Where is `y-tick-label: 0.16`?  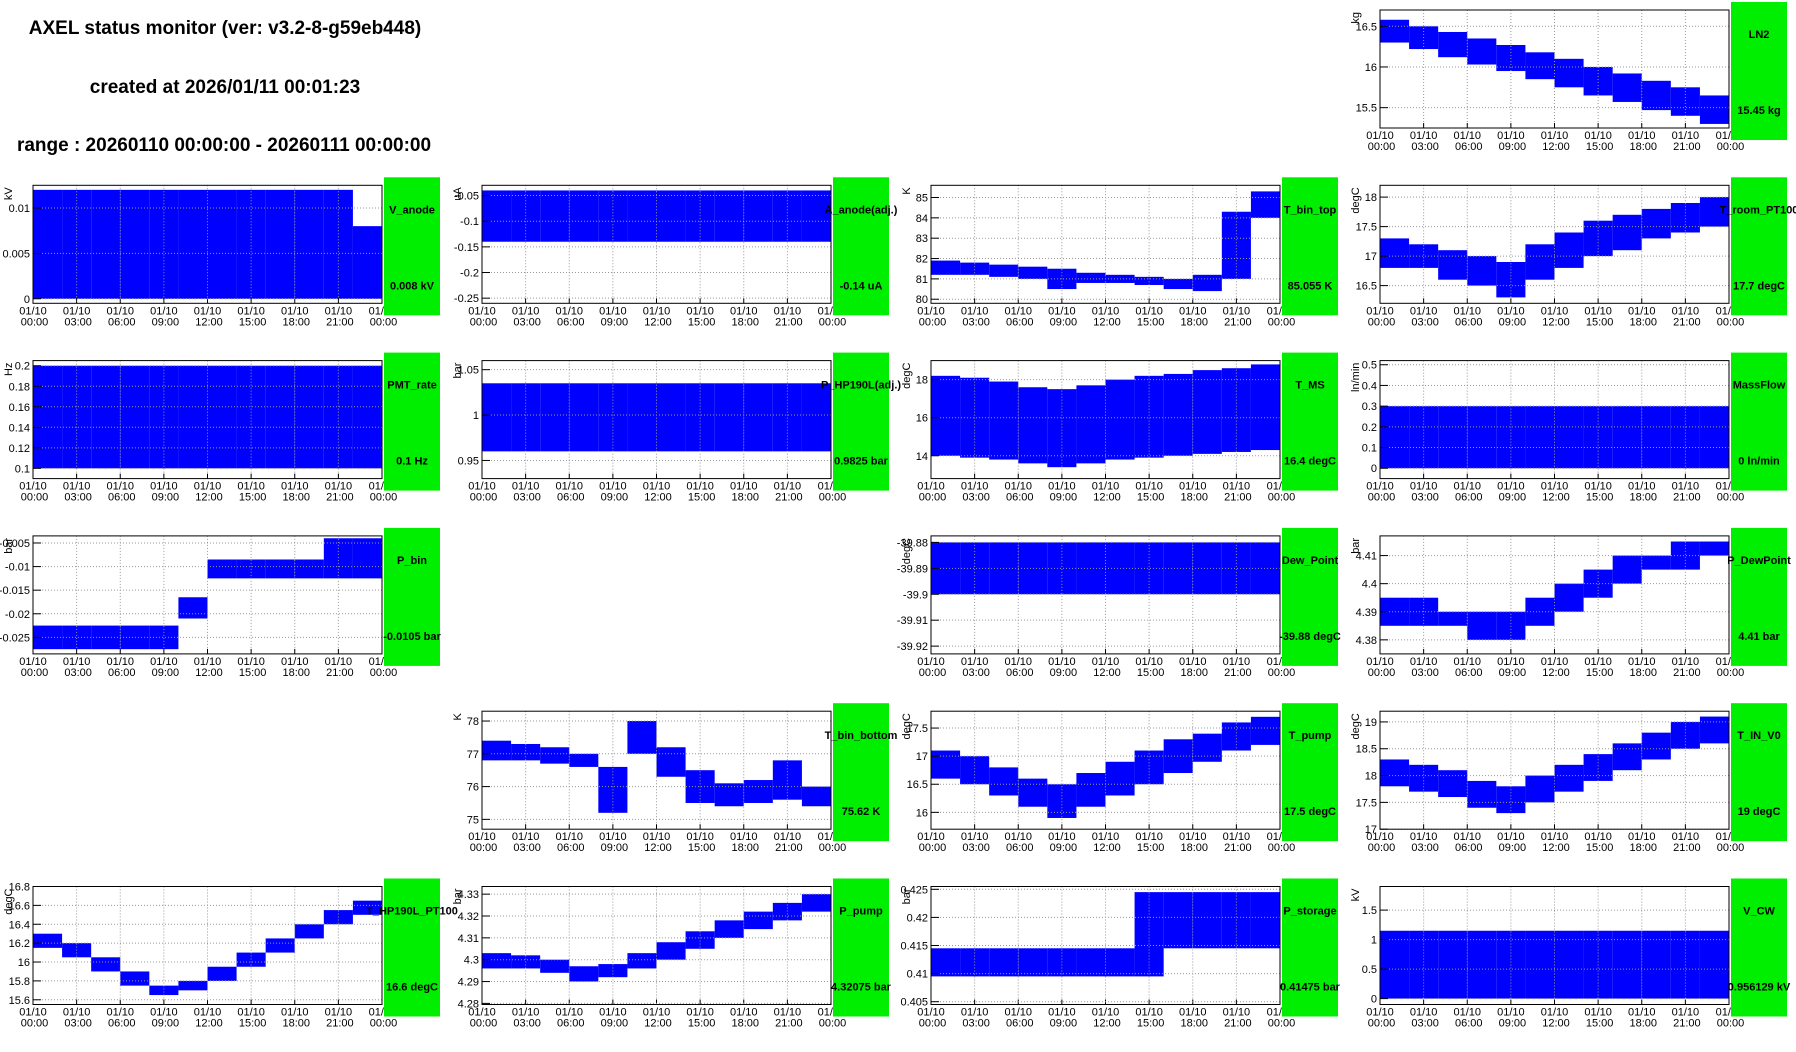 y-tick-label: 0.16 is located at coordinates (19, 408).